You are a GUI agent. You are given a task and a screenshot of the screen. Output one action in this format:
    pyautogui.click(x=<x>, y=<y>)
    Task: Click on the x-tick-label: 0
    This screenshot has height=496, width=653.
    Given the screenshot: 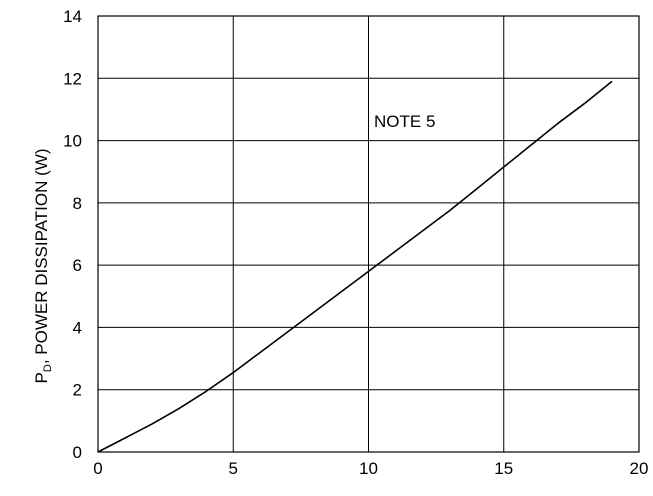 What is the action you would take?
    pyautogui.click(x=97, y=468)
    